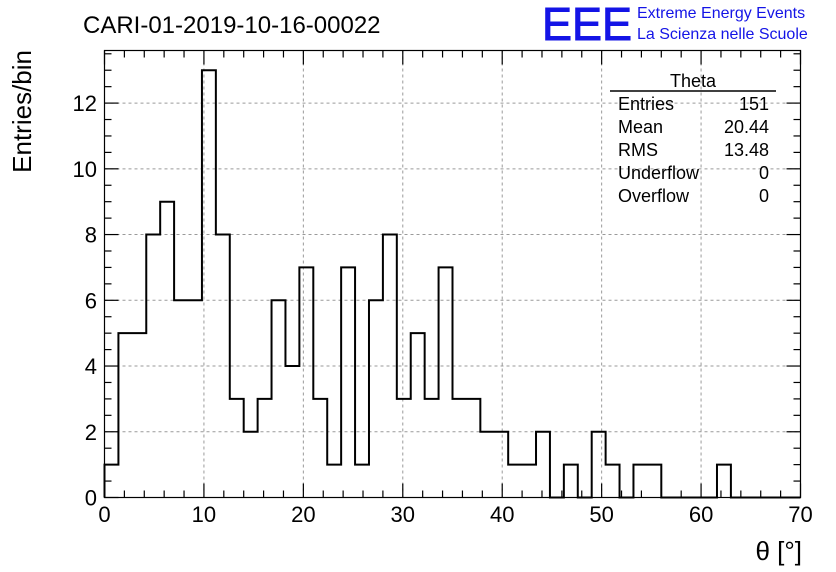 The width and height of the screenshot is (836, 572). What do you see at coordinates (455, 514) in the screenshot?
I see `x-tick-labels: 0 10 20 30 40 50 60 70` at bounding box center [455, 514].